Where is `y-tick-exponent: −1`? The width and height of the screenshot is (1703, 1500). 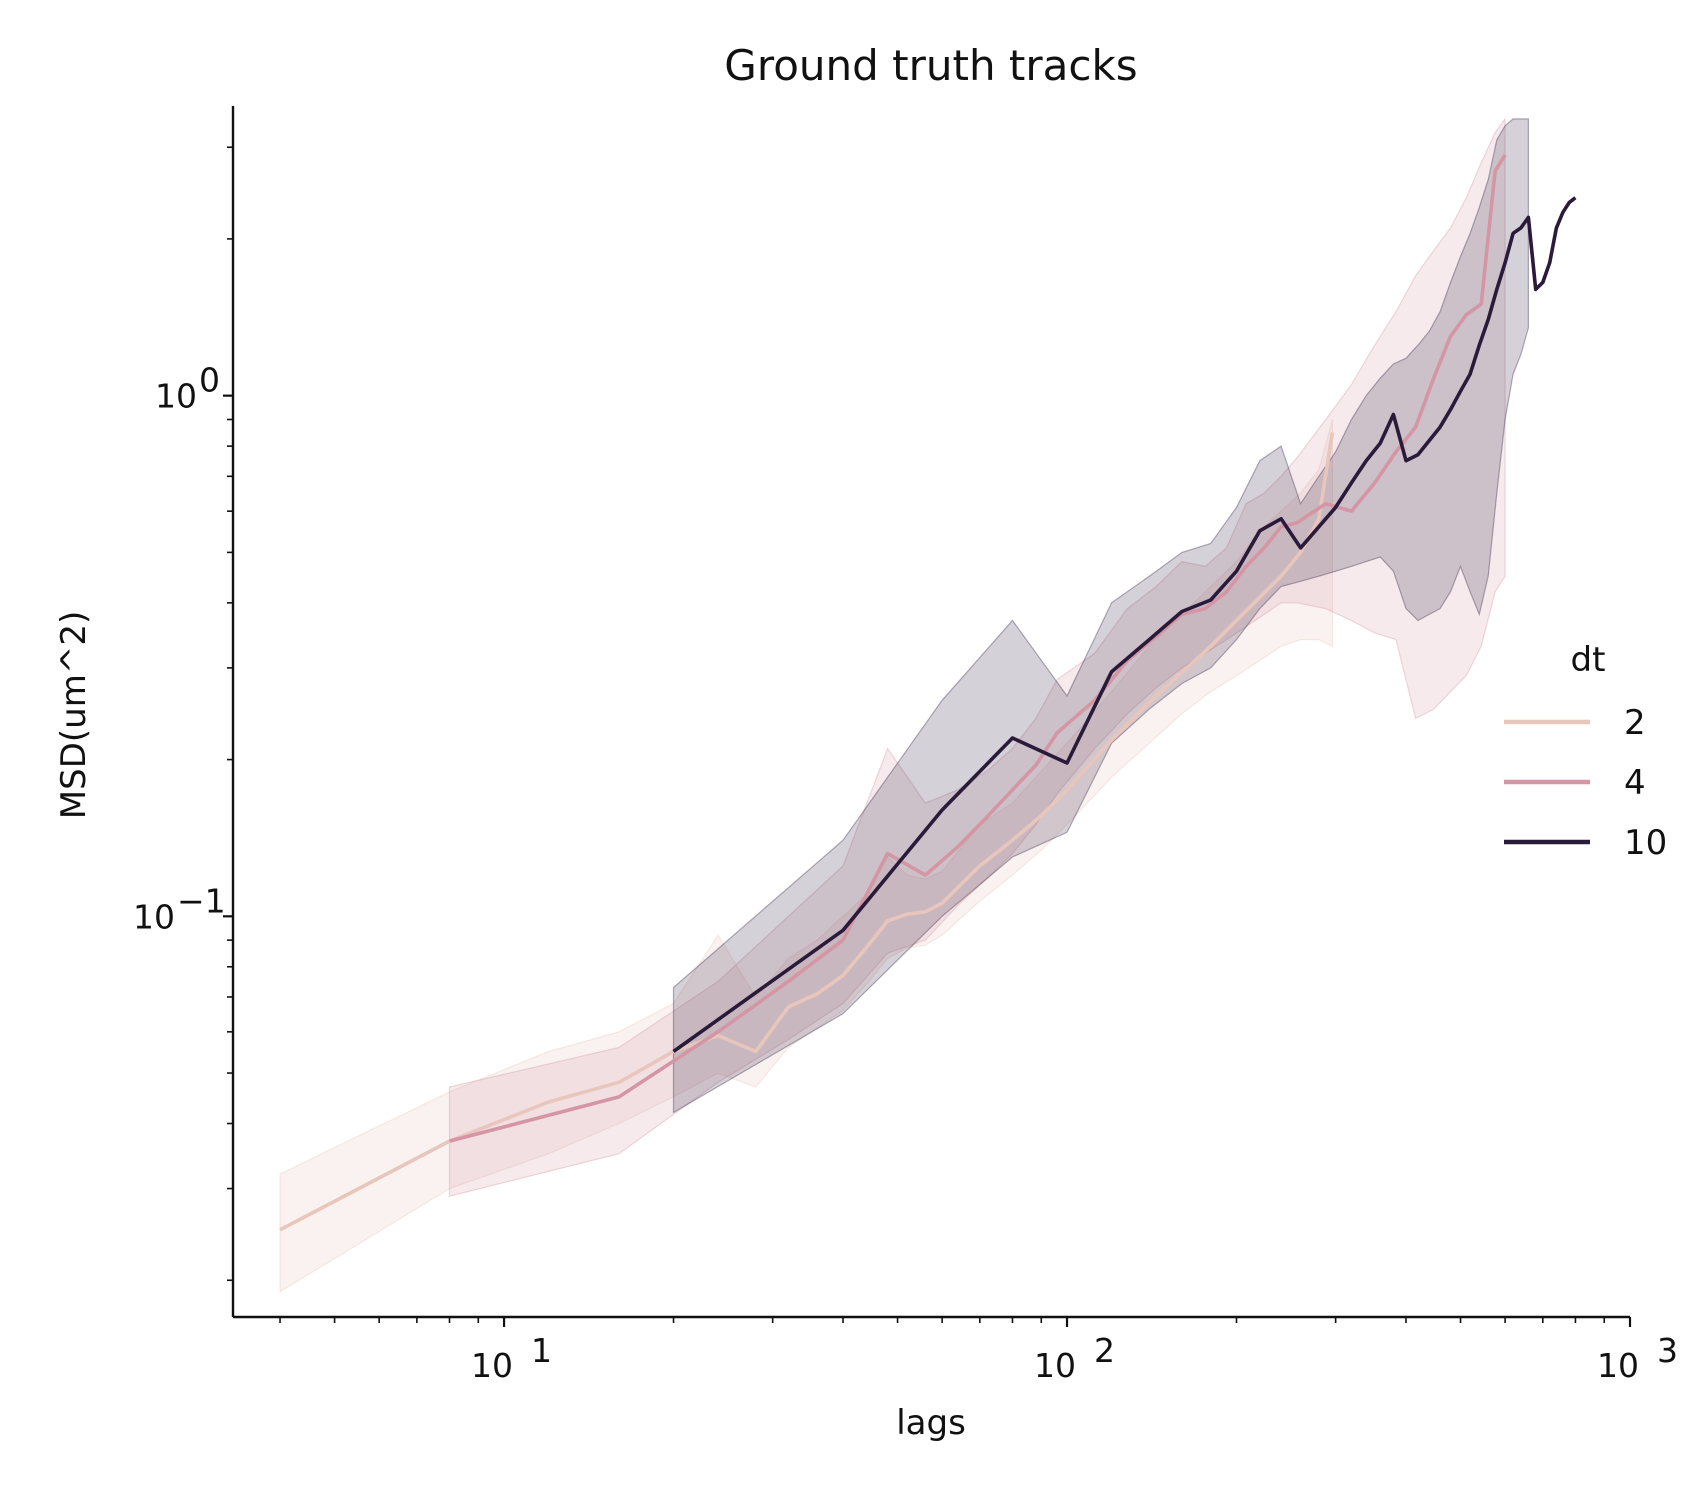
y-tick-exponent: −1 is located at coordinates (201, 900).